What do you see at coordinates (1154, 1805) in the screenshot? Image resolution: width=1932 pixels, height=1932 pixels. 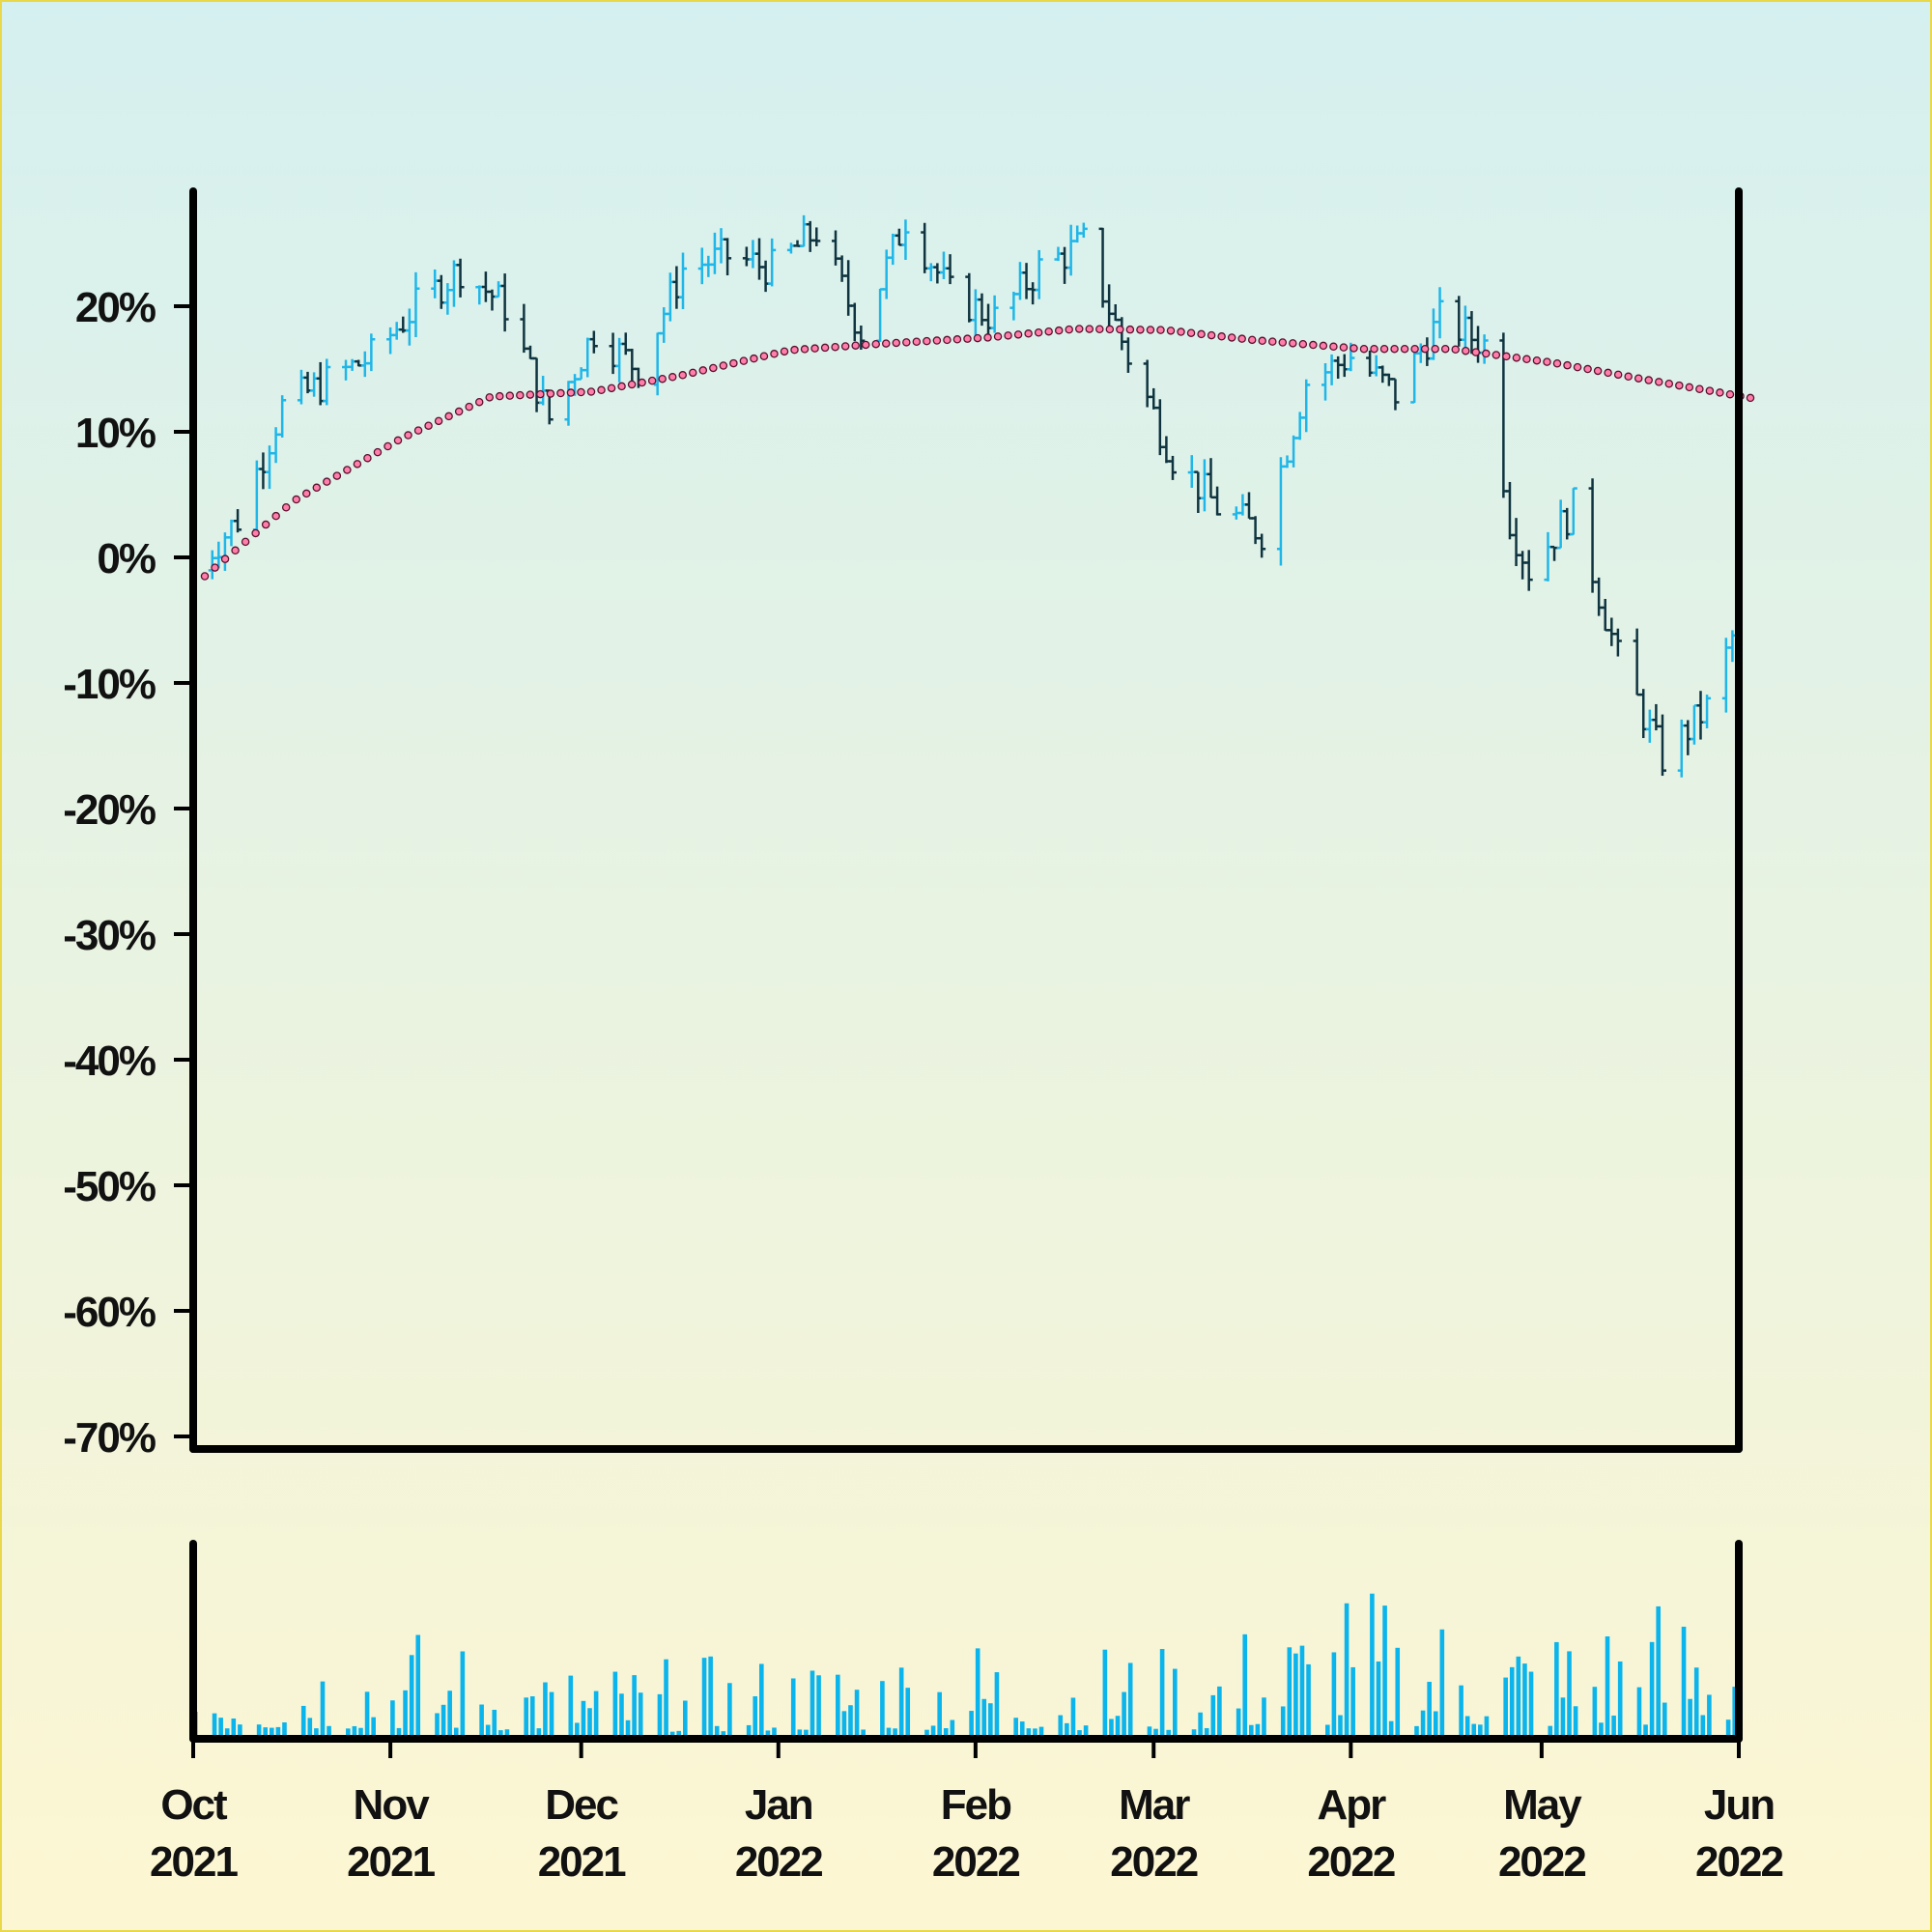 I see `x-tick-month: Mar` at bounding box center [1154, 1805].